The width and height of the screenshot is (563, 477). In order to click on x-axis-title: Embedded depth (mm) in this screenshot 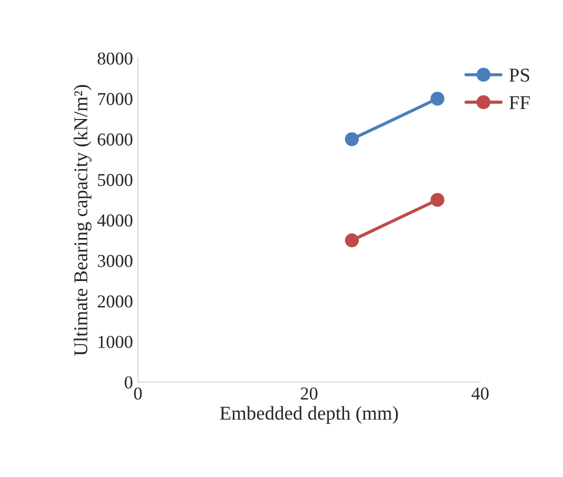, I will do `click(309, 415)`.